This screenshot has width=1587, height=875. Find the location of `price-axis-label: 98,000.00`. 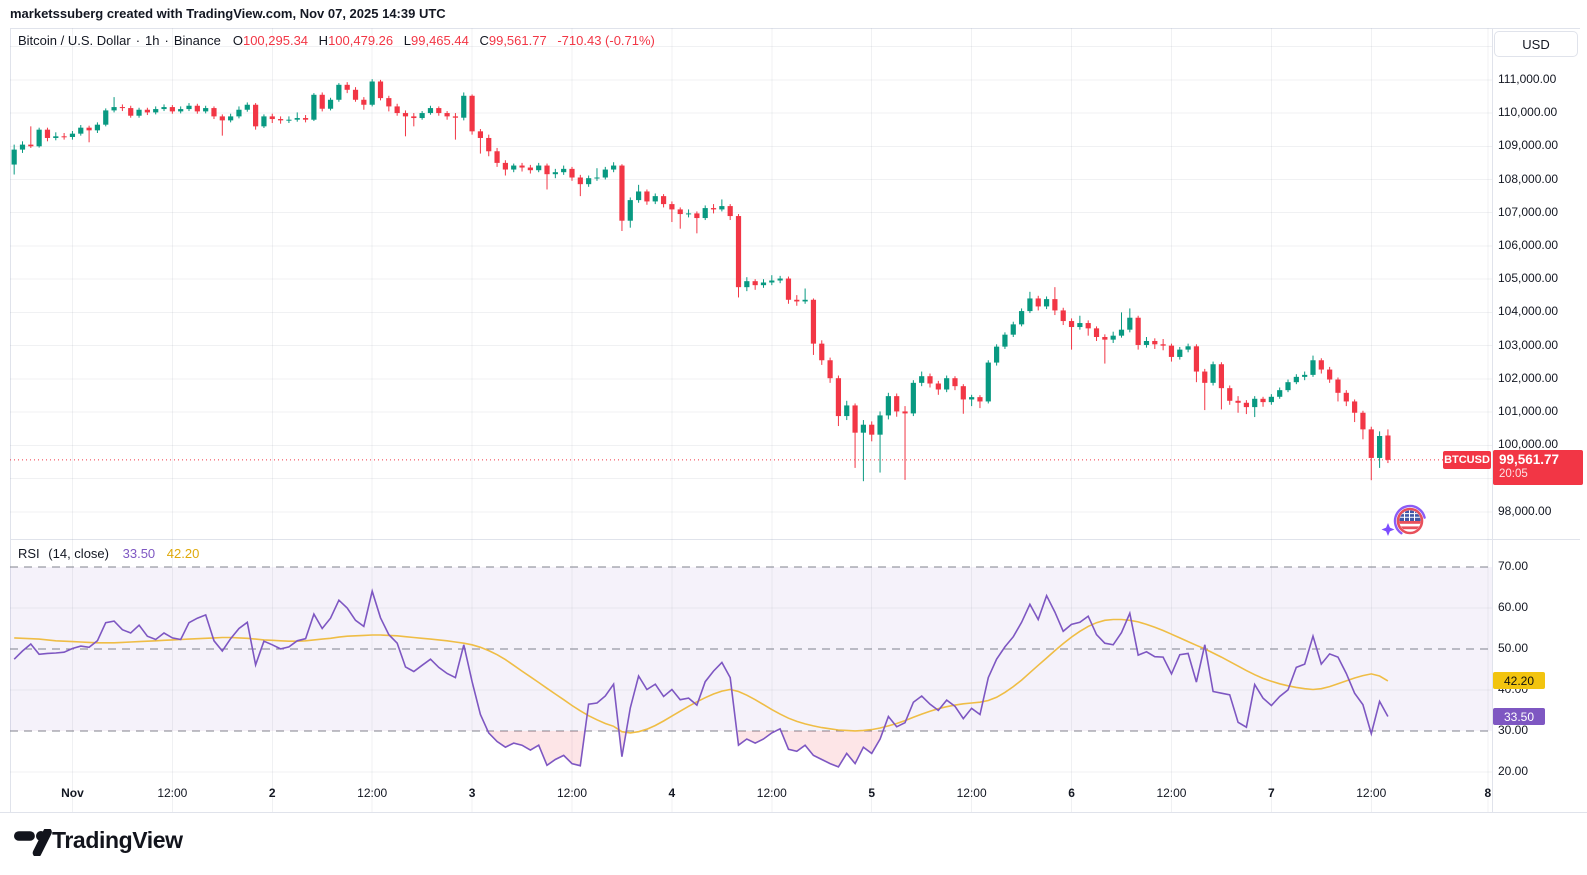

price-axis-label: 98,000.00 is located at coordinates (1525, 510).